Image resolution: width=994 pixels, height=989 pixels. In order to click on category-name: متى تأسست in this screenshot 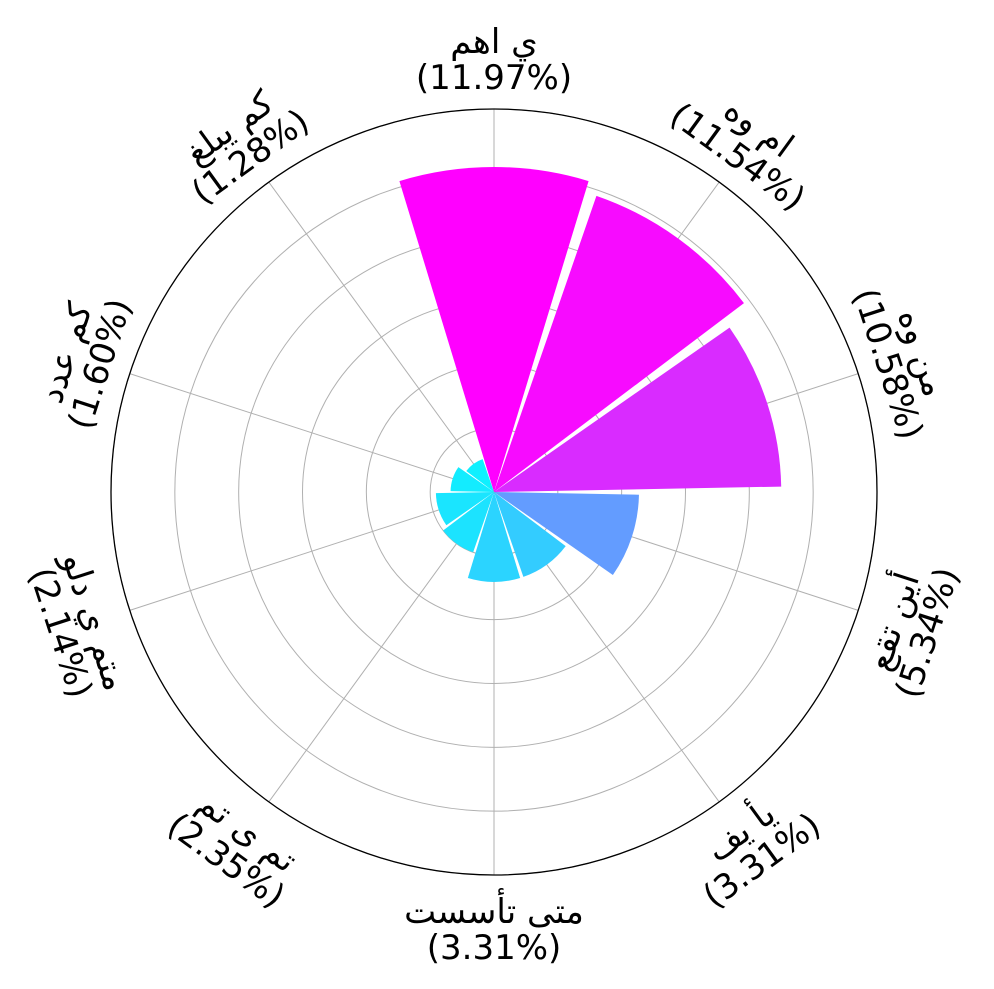, I will do `click(494, 910)`.